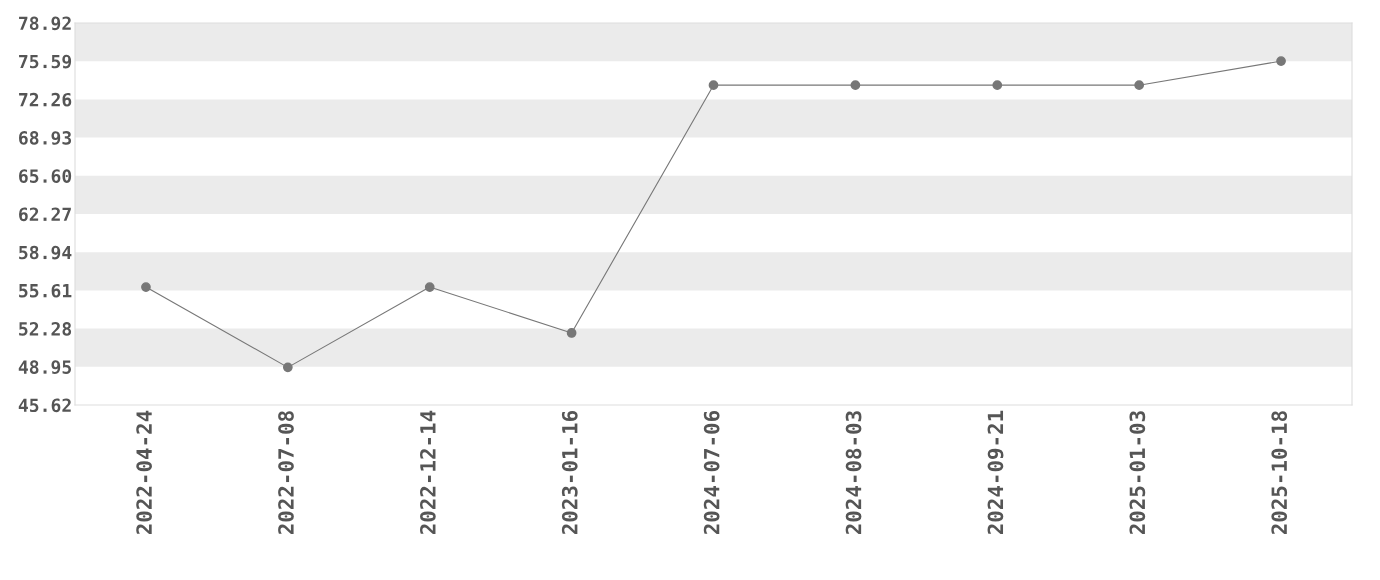  I want to click on y-tick-label: 78.92, so click(45, 23).